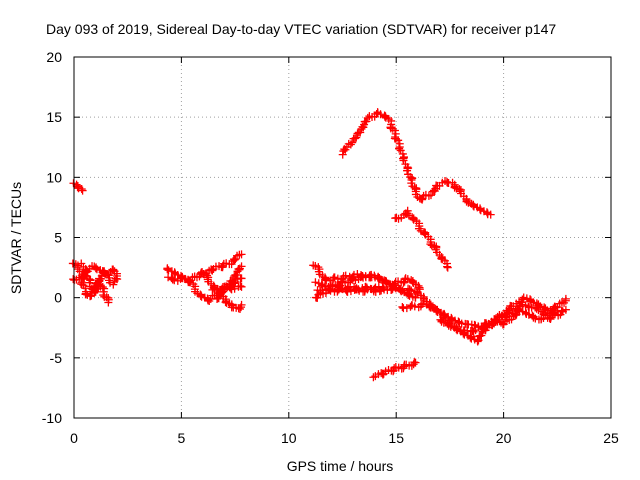 Image resolution: width=640 pixels, height=480 pixels. Describe the element at coordinates (16, 238) in the screenshot. I see `y-axis-title: SDTVAR / TECUs` at that location.